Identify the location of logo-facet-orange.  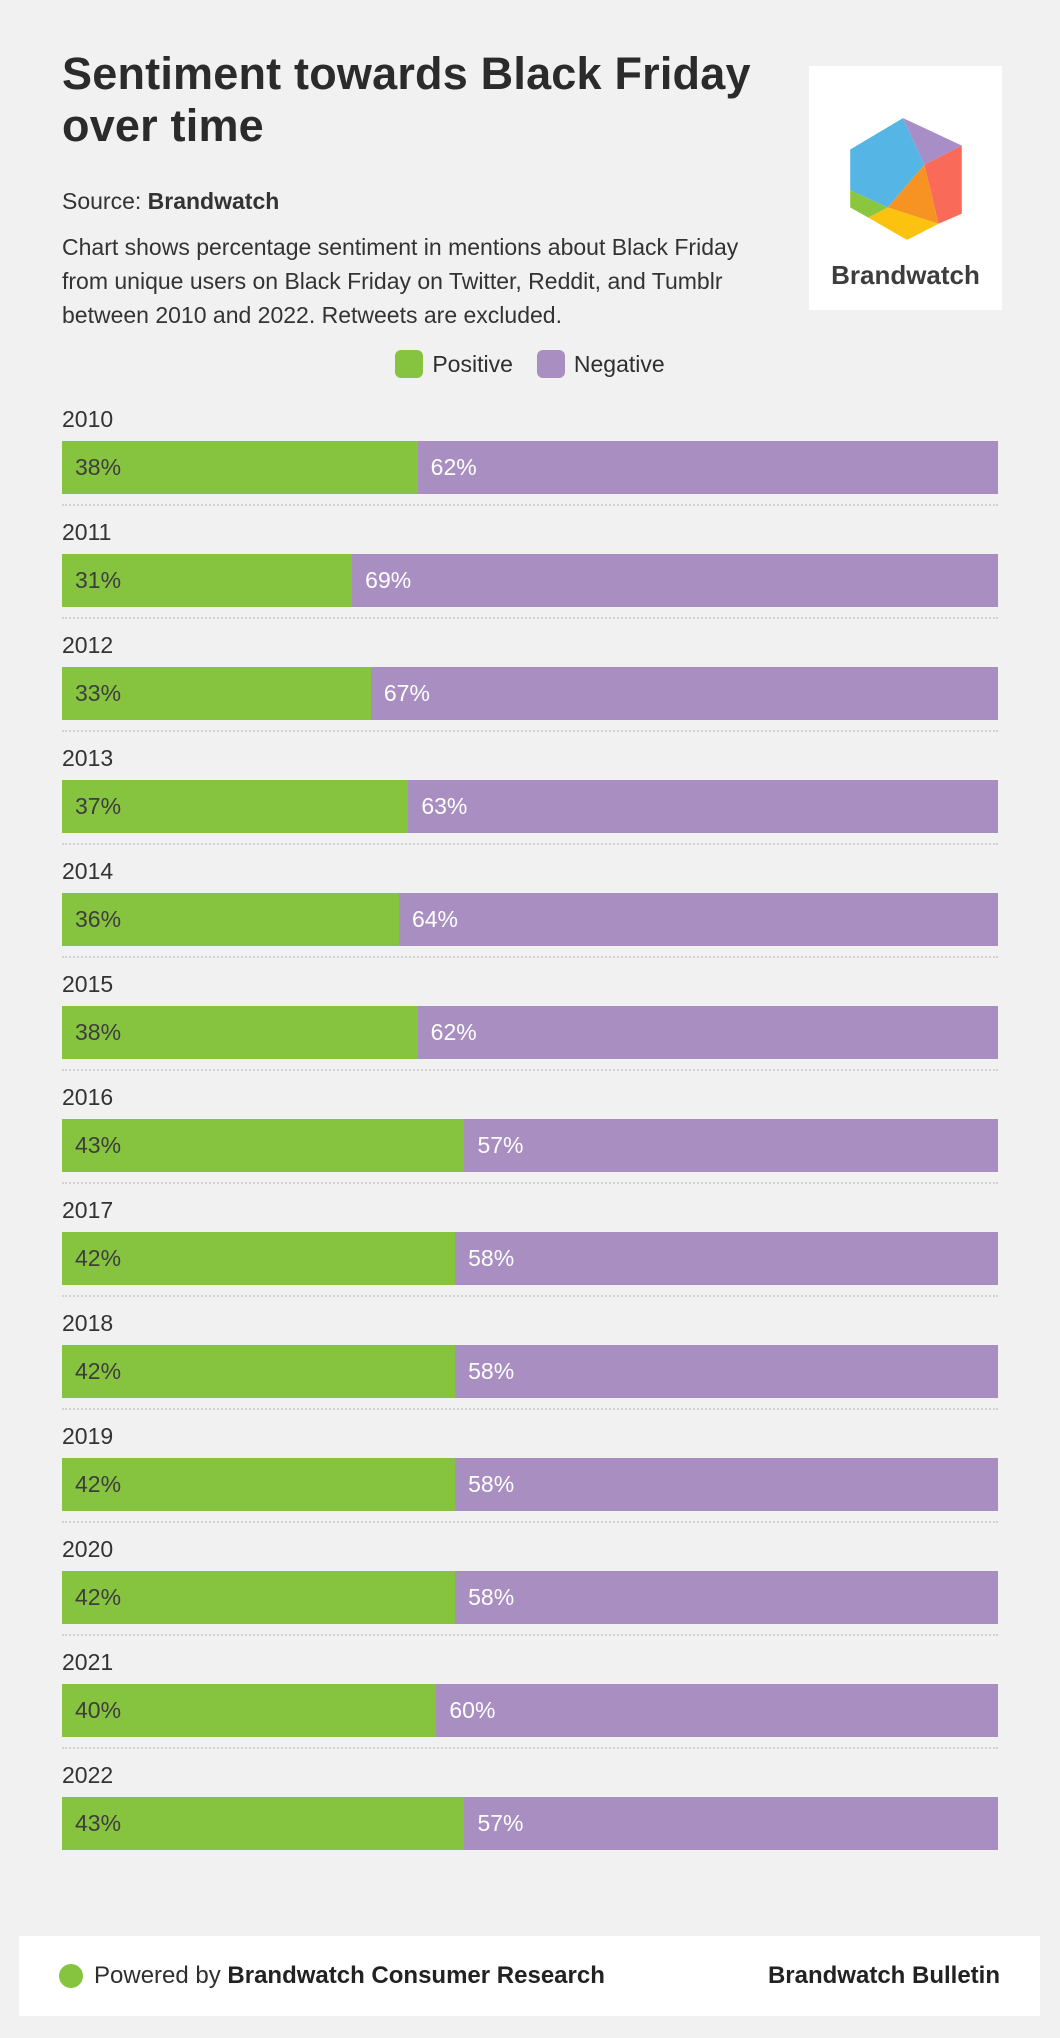
(913, 194).